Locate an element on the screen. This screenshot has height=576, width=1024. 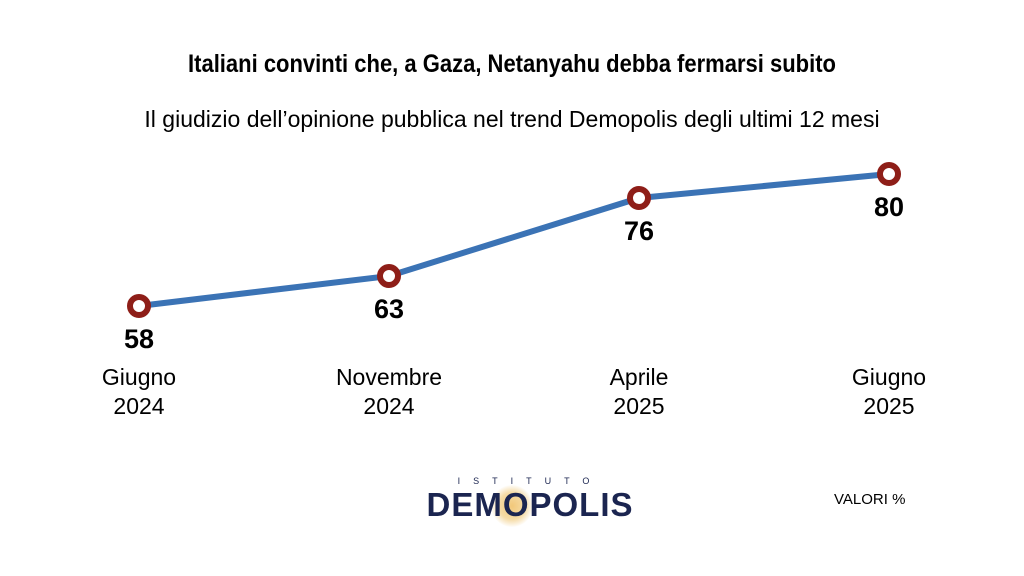
data-label: 76 is located at coordinates (639, 231).